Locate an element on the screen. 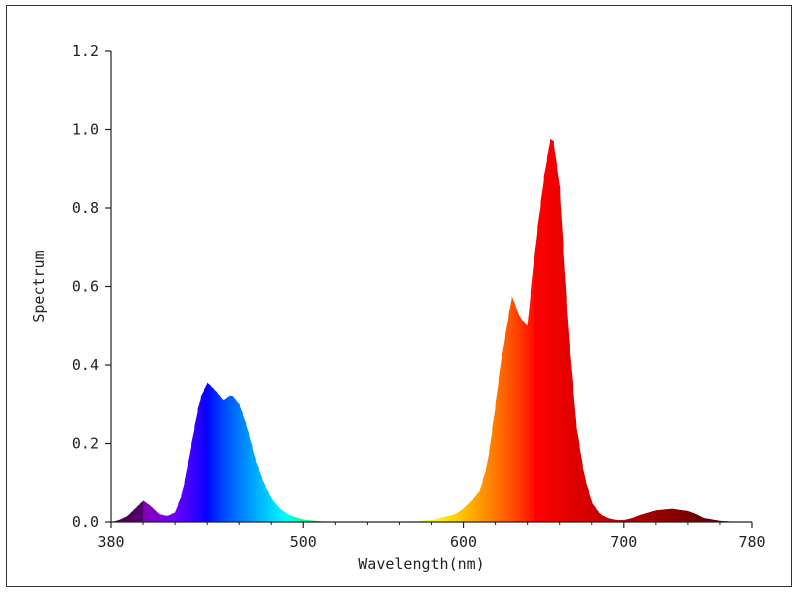 The height and width of the screenshot is (594, 800). x-axis-title: Wavelength(nm) is located at coordinates (421, 564).